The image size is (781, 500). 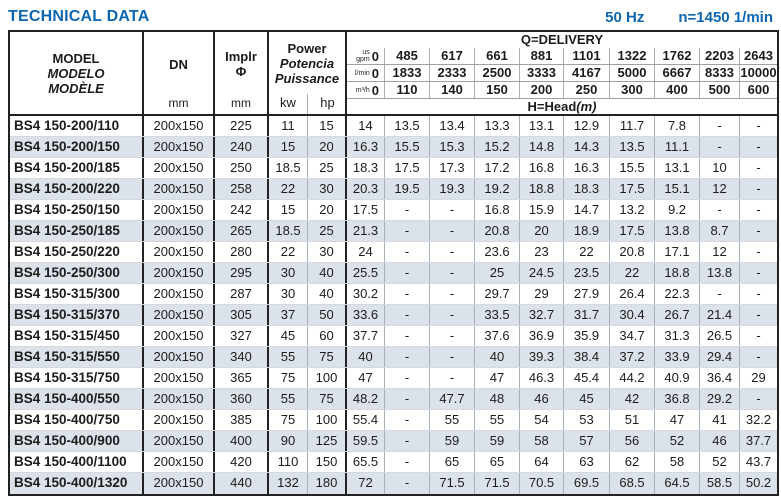 What do you see at coordinates (307, 63) in the screenshot?
I see `power-label-es: Potencia` at bounding box center [307, 63].